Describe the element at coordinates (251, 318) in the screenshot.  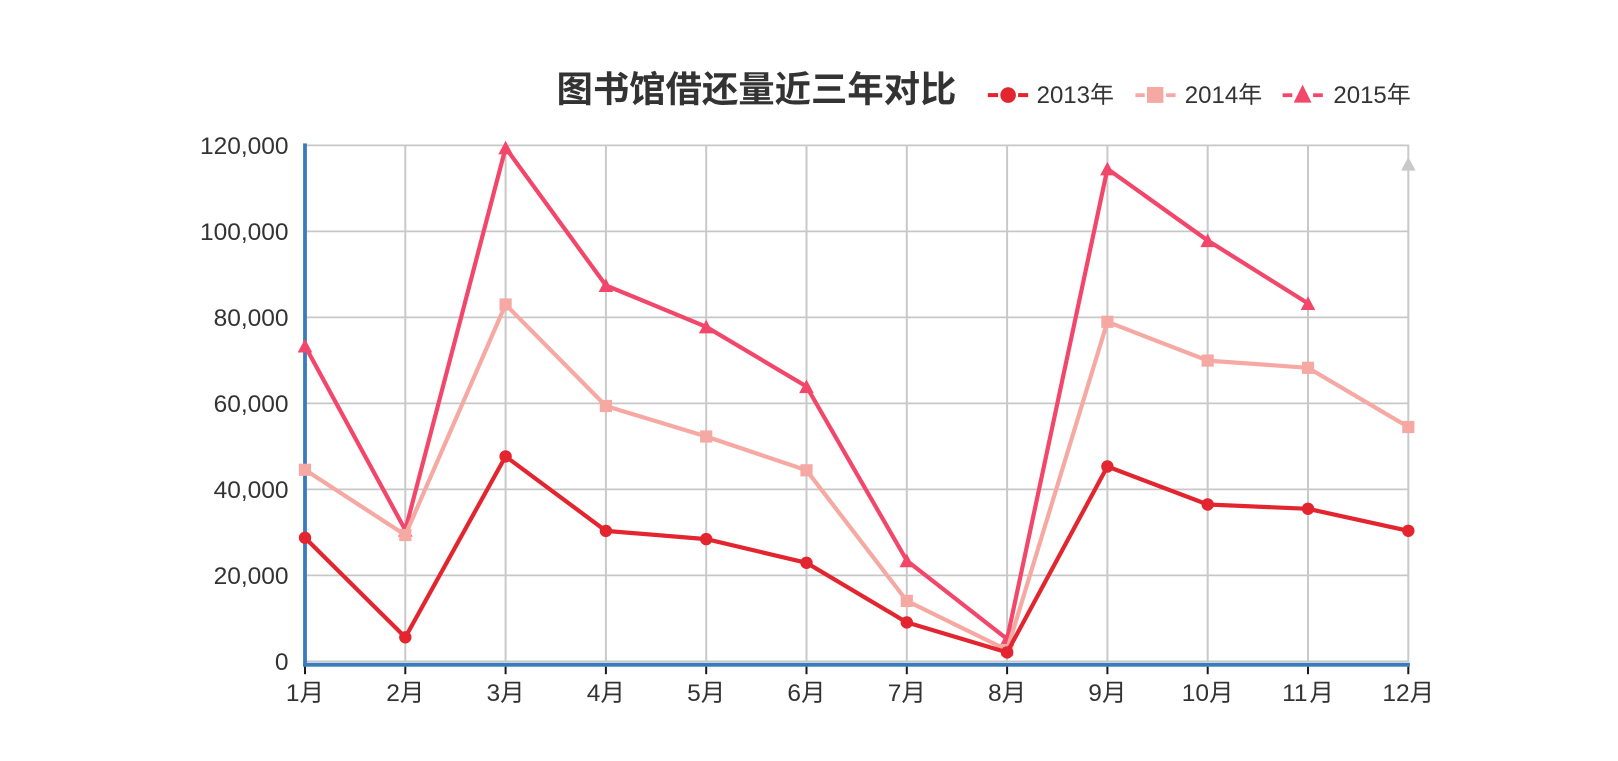
I see `svg-text: 80,000` at that location.